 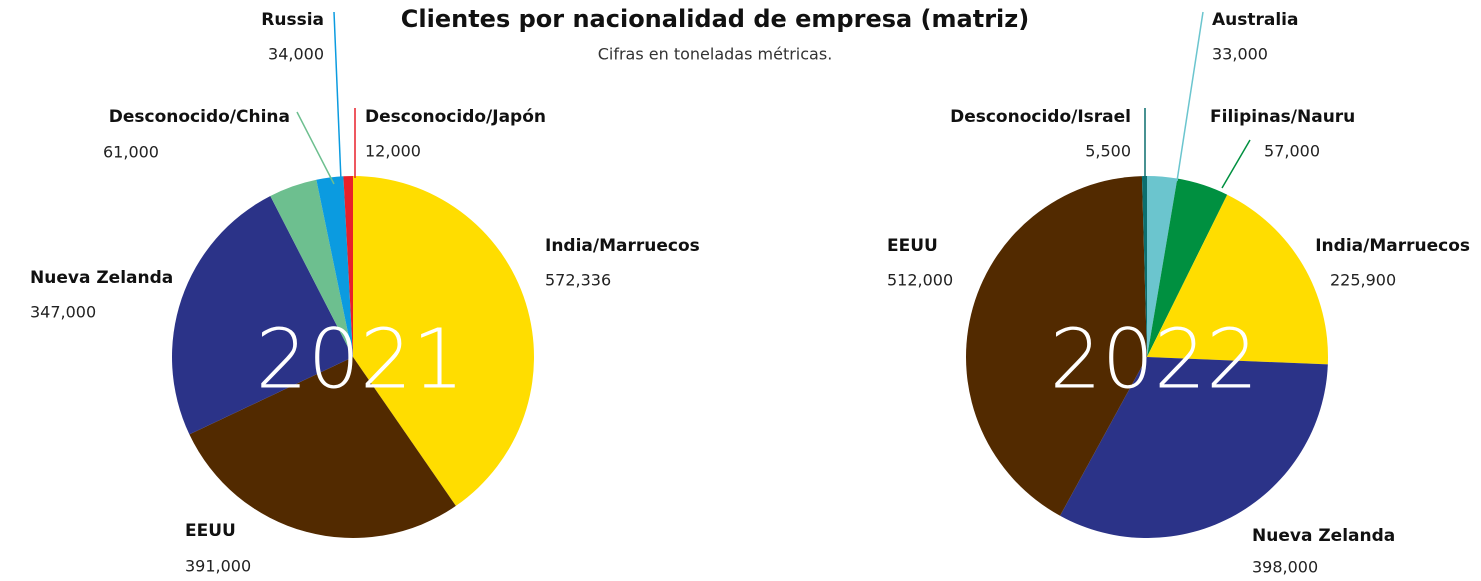 What do you see at coordinates (360, 360) in the screenshot?
I see `pie-year-label: 2021` at bounding box center [360, 360].